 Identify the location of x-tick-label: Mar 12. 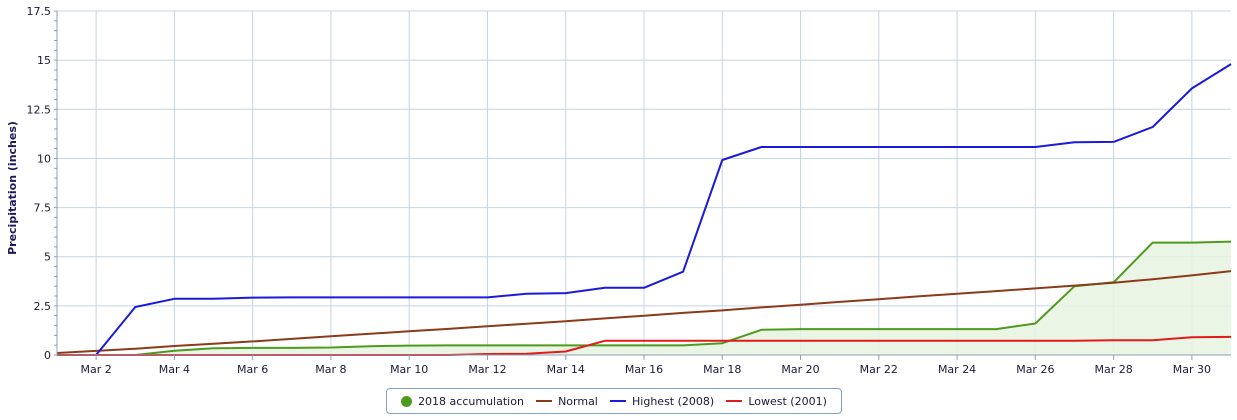
(487, 369).